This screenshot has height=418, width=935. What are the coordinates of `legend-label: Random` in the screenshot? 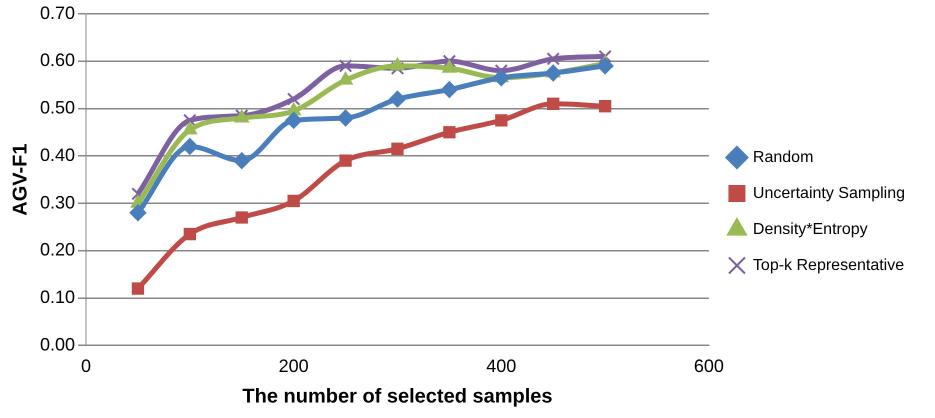 It's located at (783, 157).